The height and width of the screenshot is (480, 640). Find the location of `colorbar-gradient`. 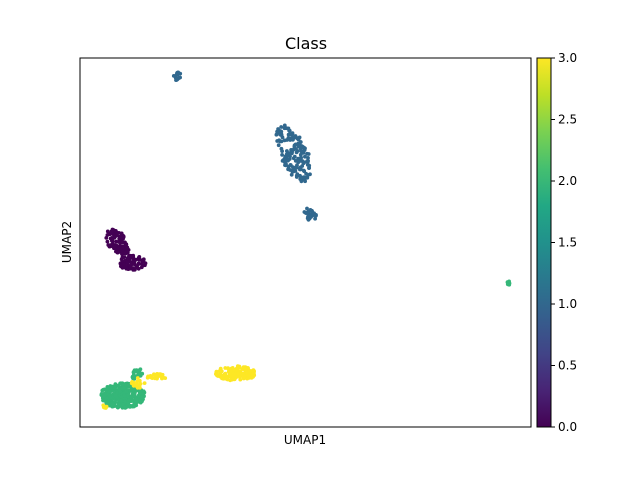

colorbar-gradient is located at coordinates (544, 242).